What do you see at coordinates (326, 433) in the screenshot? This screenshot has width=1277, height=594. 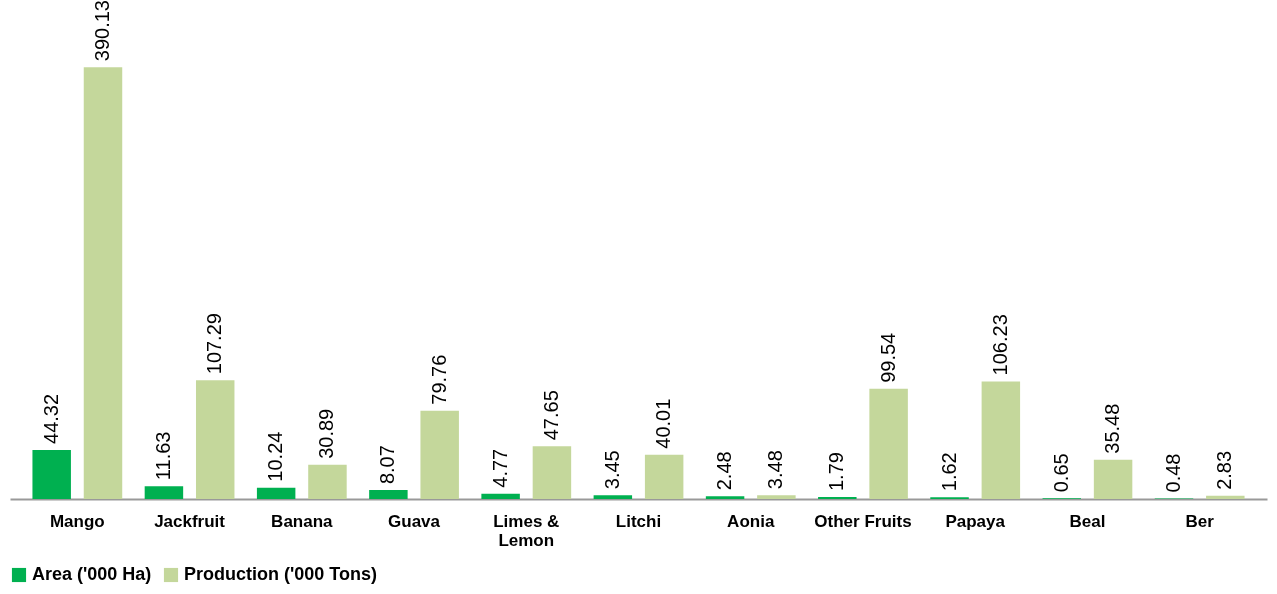 I see `data-label: 30.89` at bounding box center [326, 433].